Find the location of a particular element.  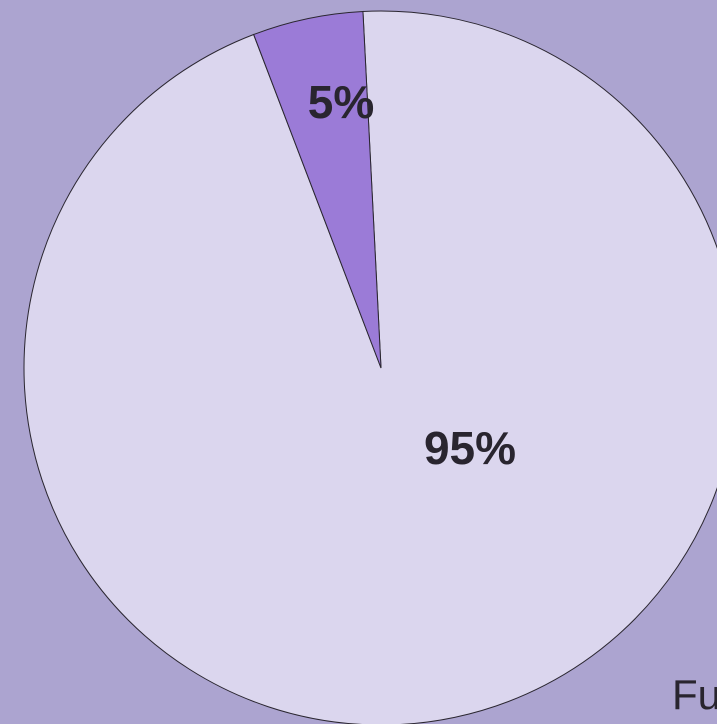

annotation: Fu is located at coordinates (694, 694).